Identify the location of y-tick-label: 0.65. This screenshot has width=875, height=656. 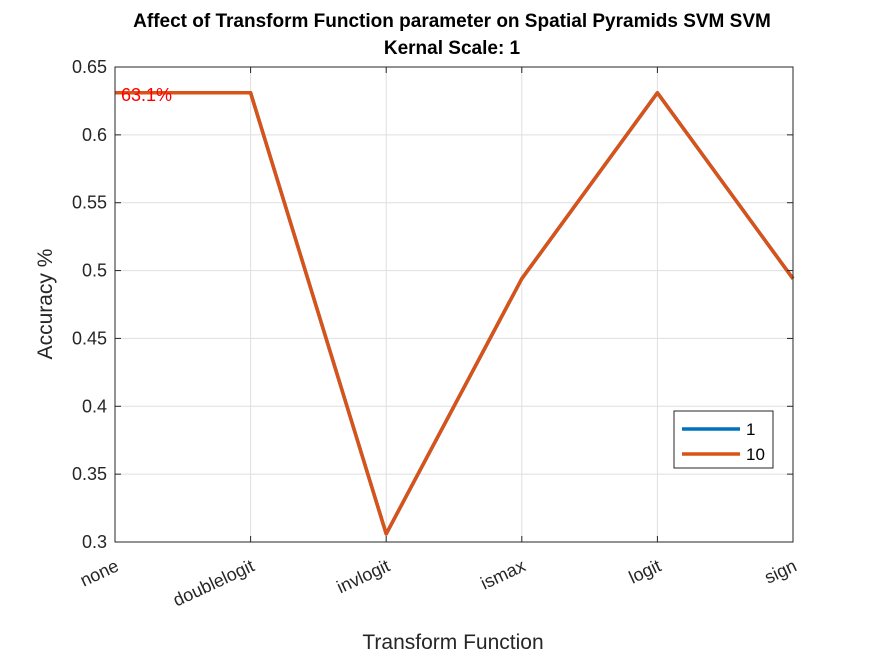
(89, 67).